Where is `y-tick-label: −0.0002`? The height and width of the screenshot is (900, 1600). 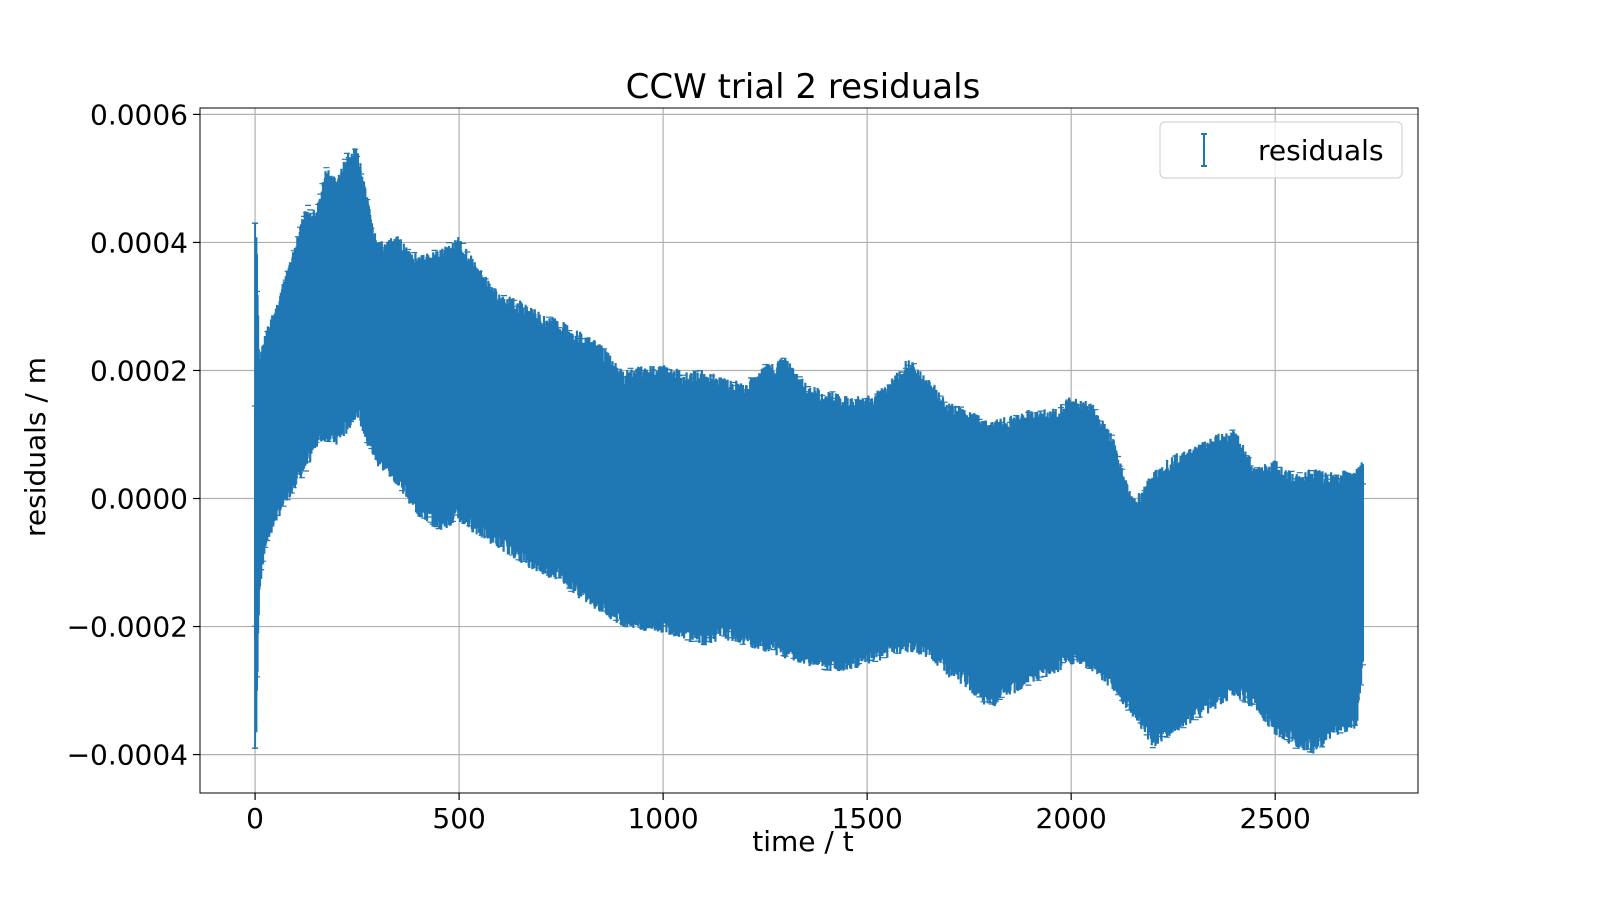
y-tick-label: −0.0002 is located at coordinates (127, 627).